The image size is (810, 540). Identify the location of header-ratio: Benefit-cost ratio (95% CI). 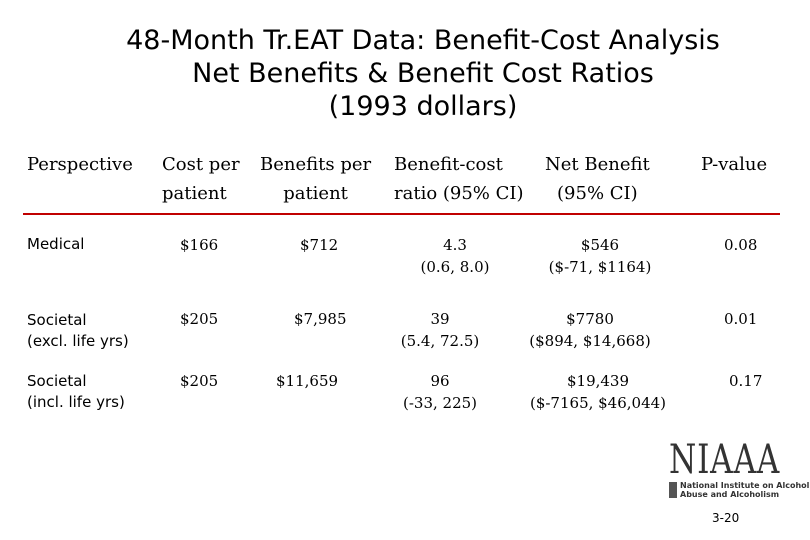
(459, 179).